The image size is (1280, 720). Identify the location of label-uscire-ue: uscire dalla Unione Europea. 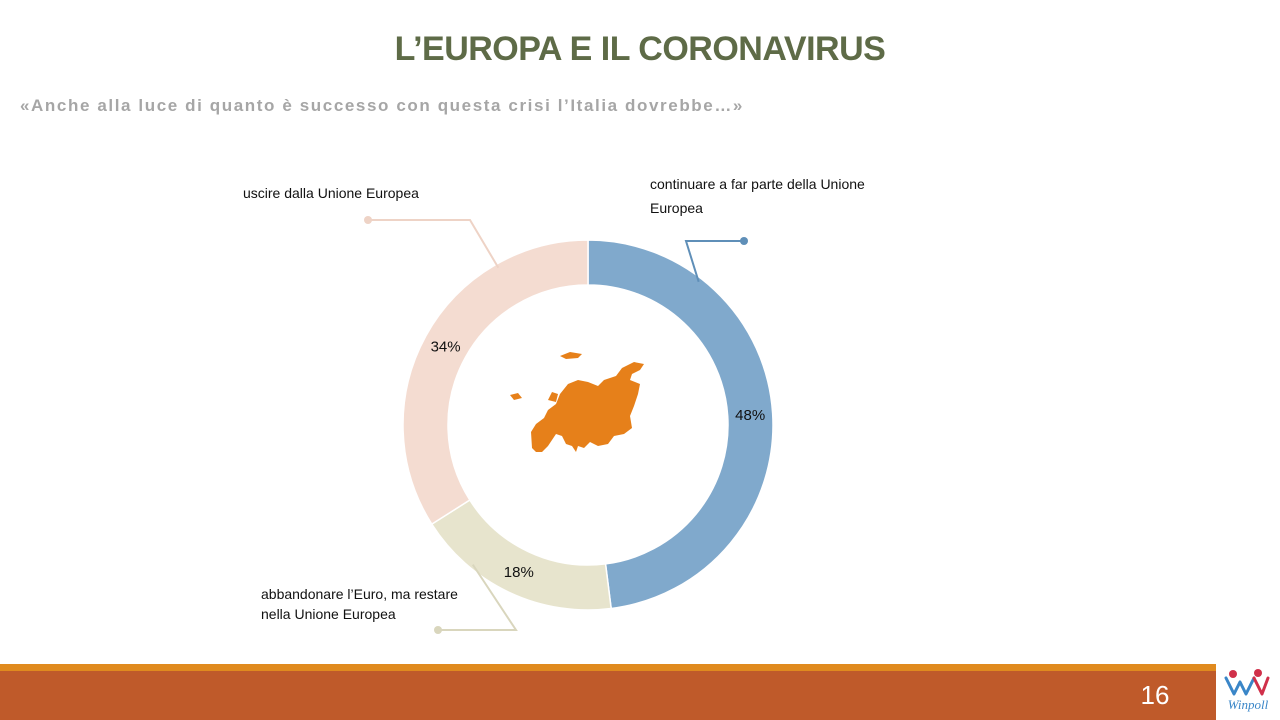
(331, 193).